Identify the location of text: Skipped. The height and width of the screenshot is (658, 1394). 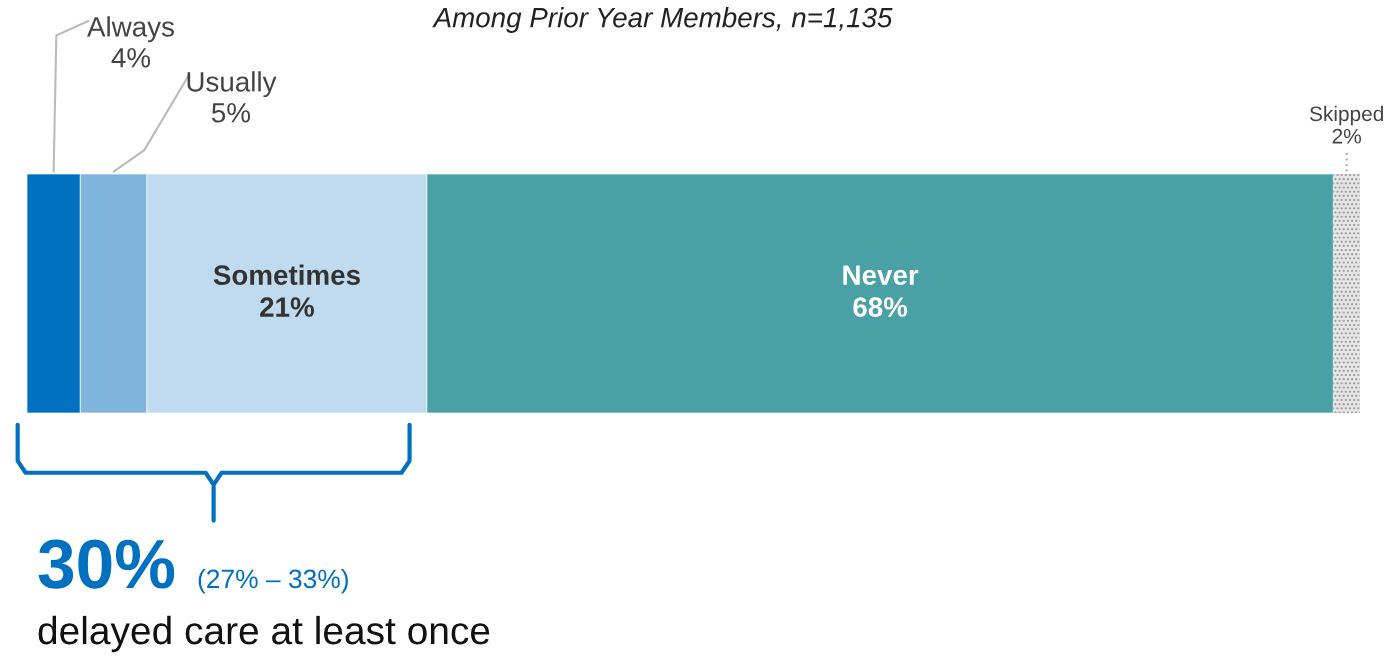
(1346, 115).